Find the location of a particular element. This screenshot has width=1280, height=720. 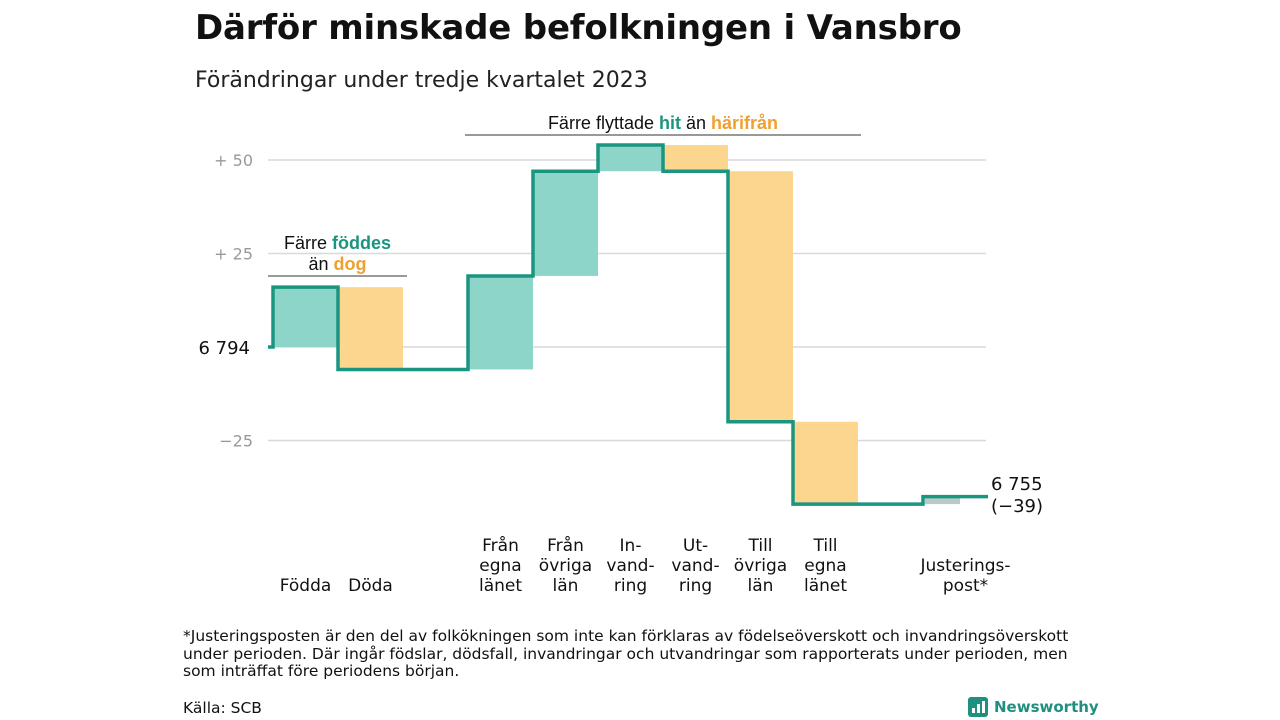

category-label: Justerings- is located at coordinates (964, 566).